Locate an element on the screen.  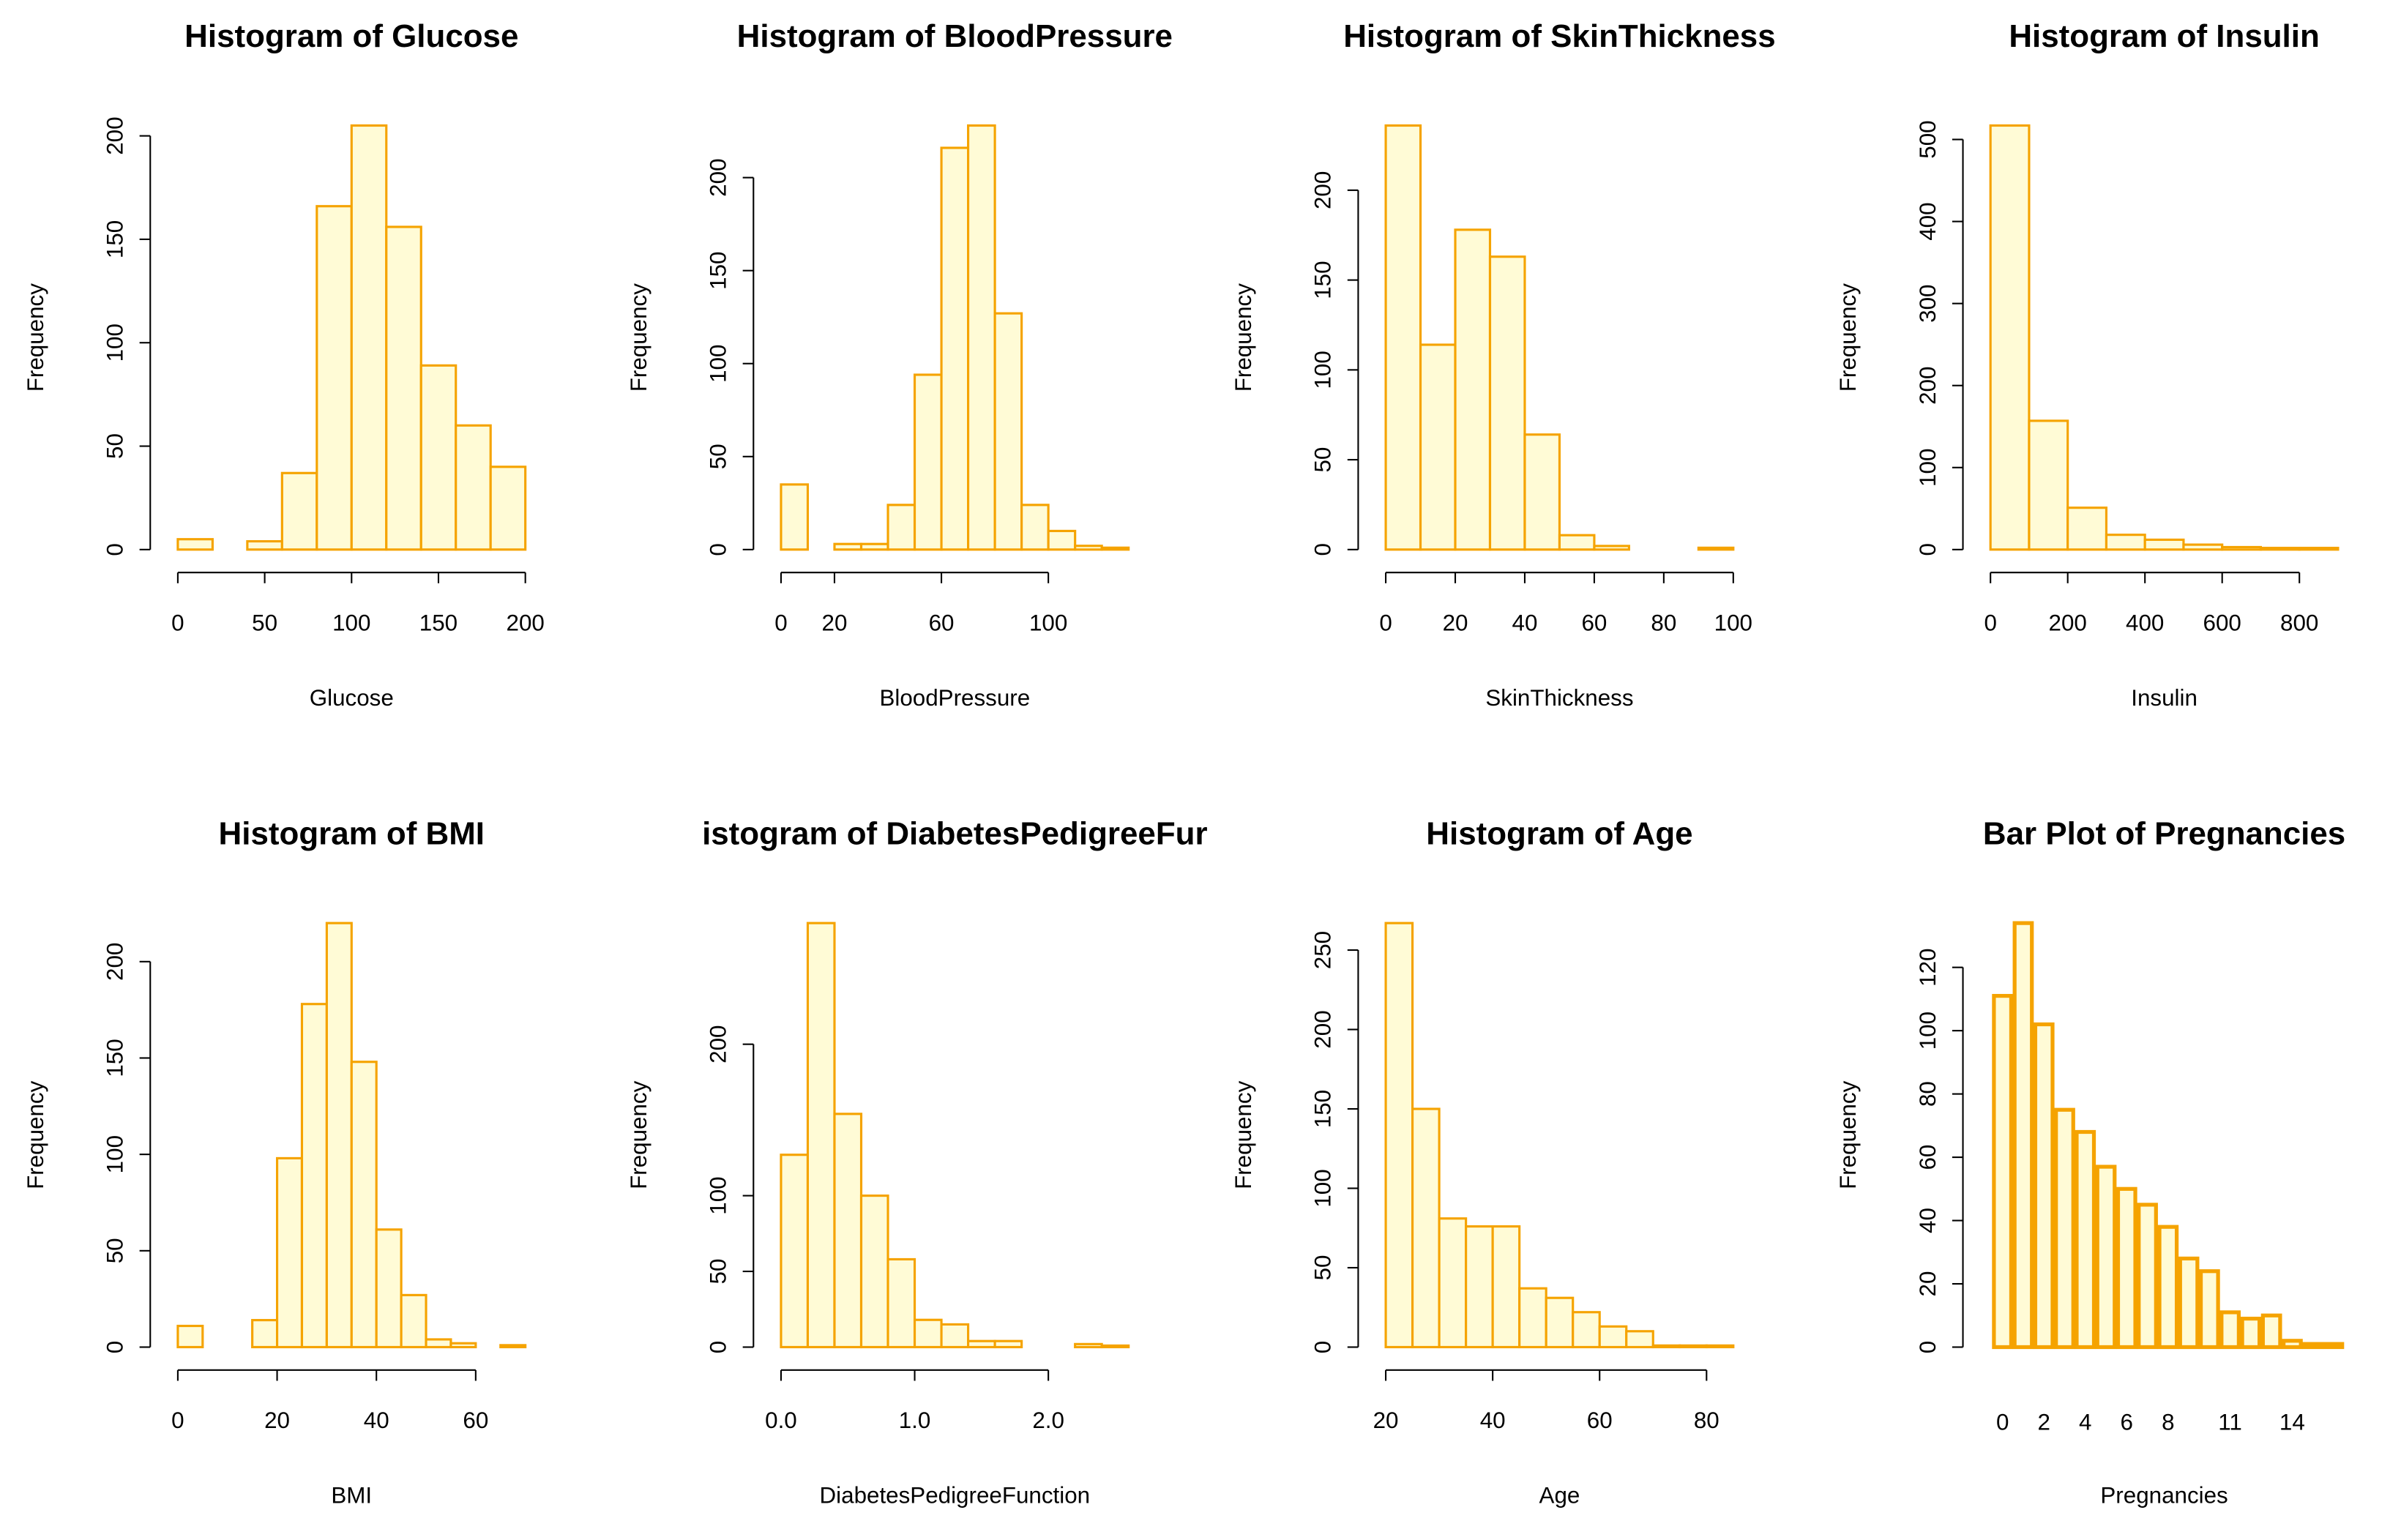
y-tick-label: 250 is located at coordinates (1323, 950).